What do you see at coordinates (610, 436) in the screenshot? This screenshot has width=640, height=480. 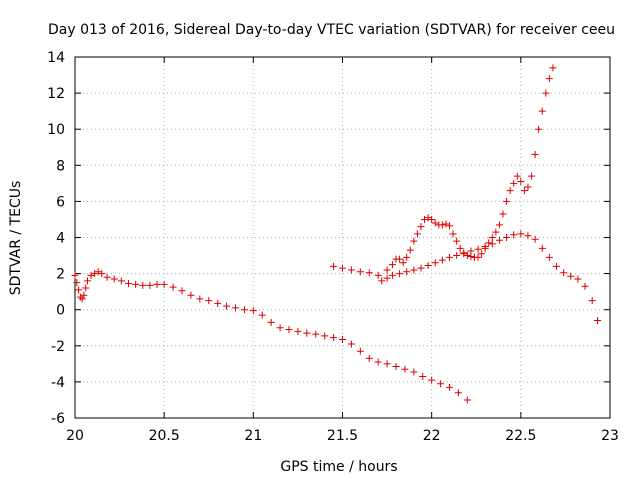 I see `x-tick-label: 23` at bounding box center [610, 436].